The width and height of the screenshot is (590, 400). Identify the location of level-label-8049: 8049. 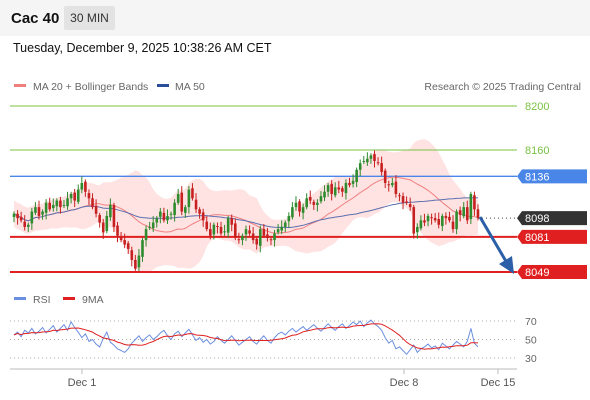
(537, 273).